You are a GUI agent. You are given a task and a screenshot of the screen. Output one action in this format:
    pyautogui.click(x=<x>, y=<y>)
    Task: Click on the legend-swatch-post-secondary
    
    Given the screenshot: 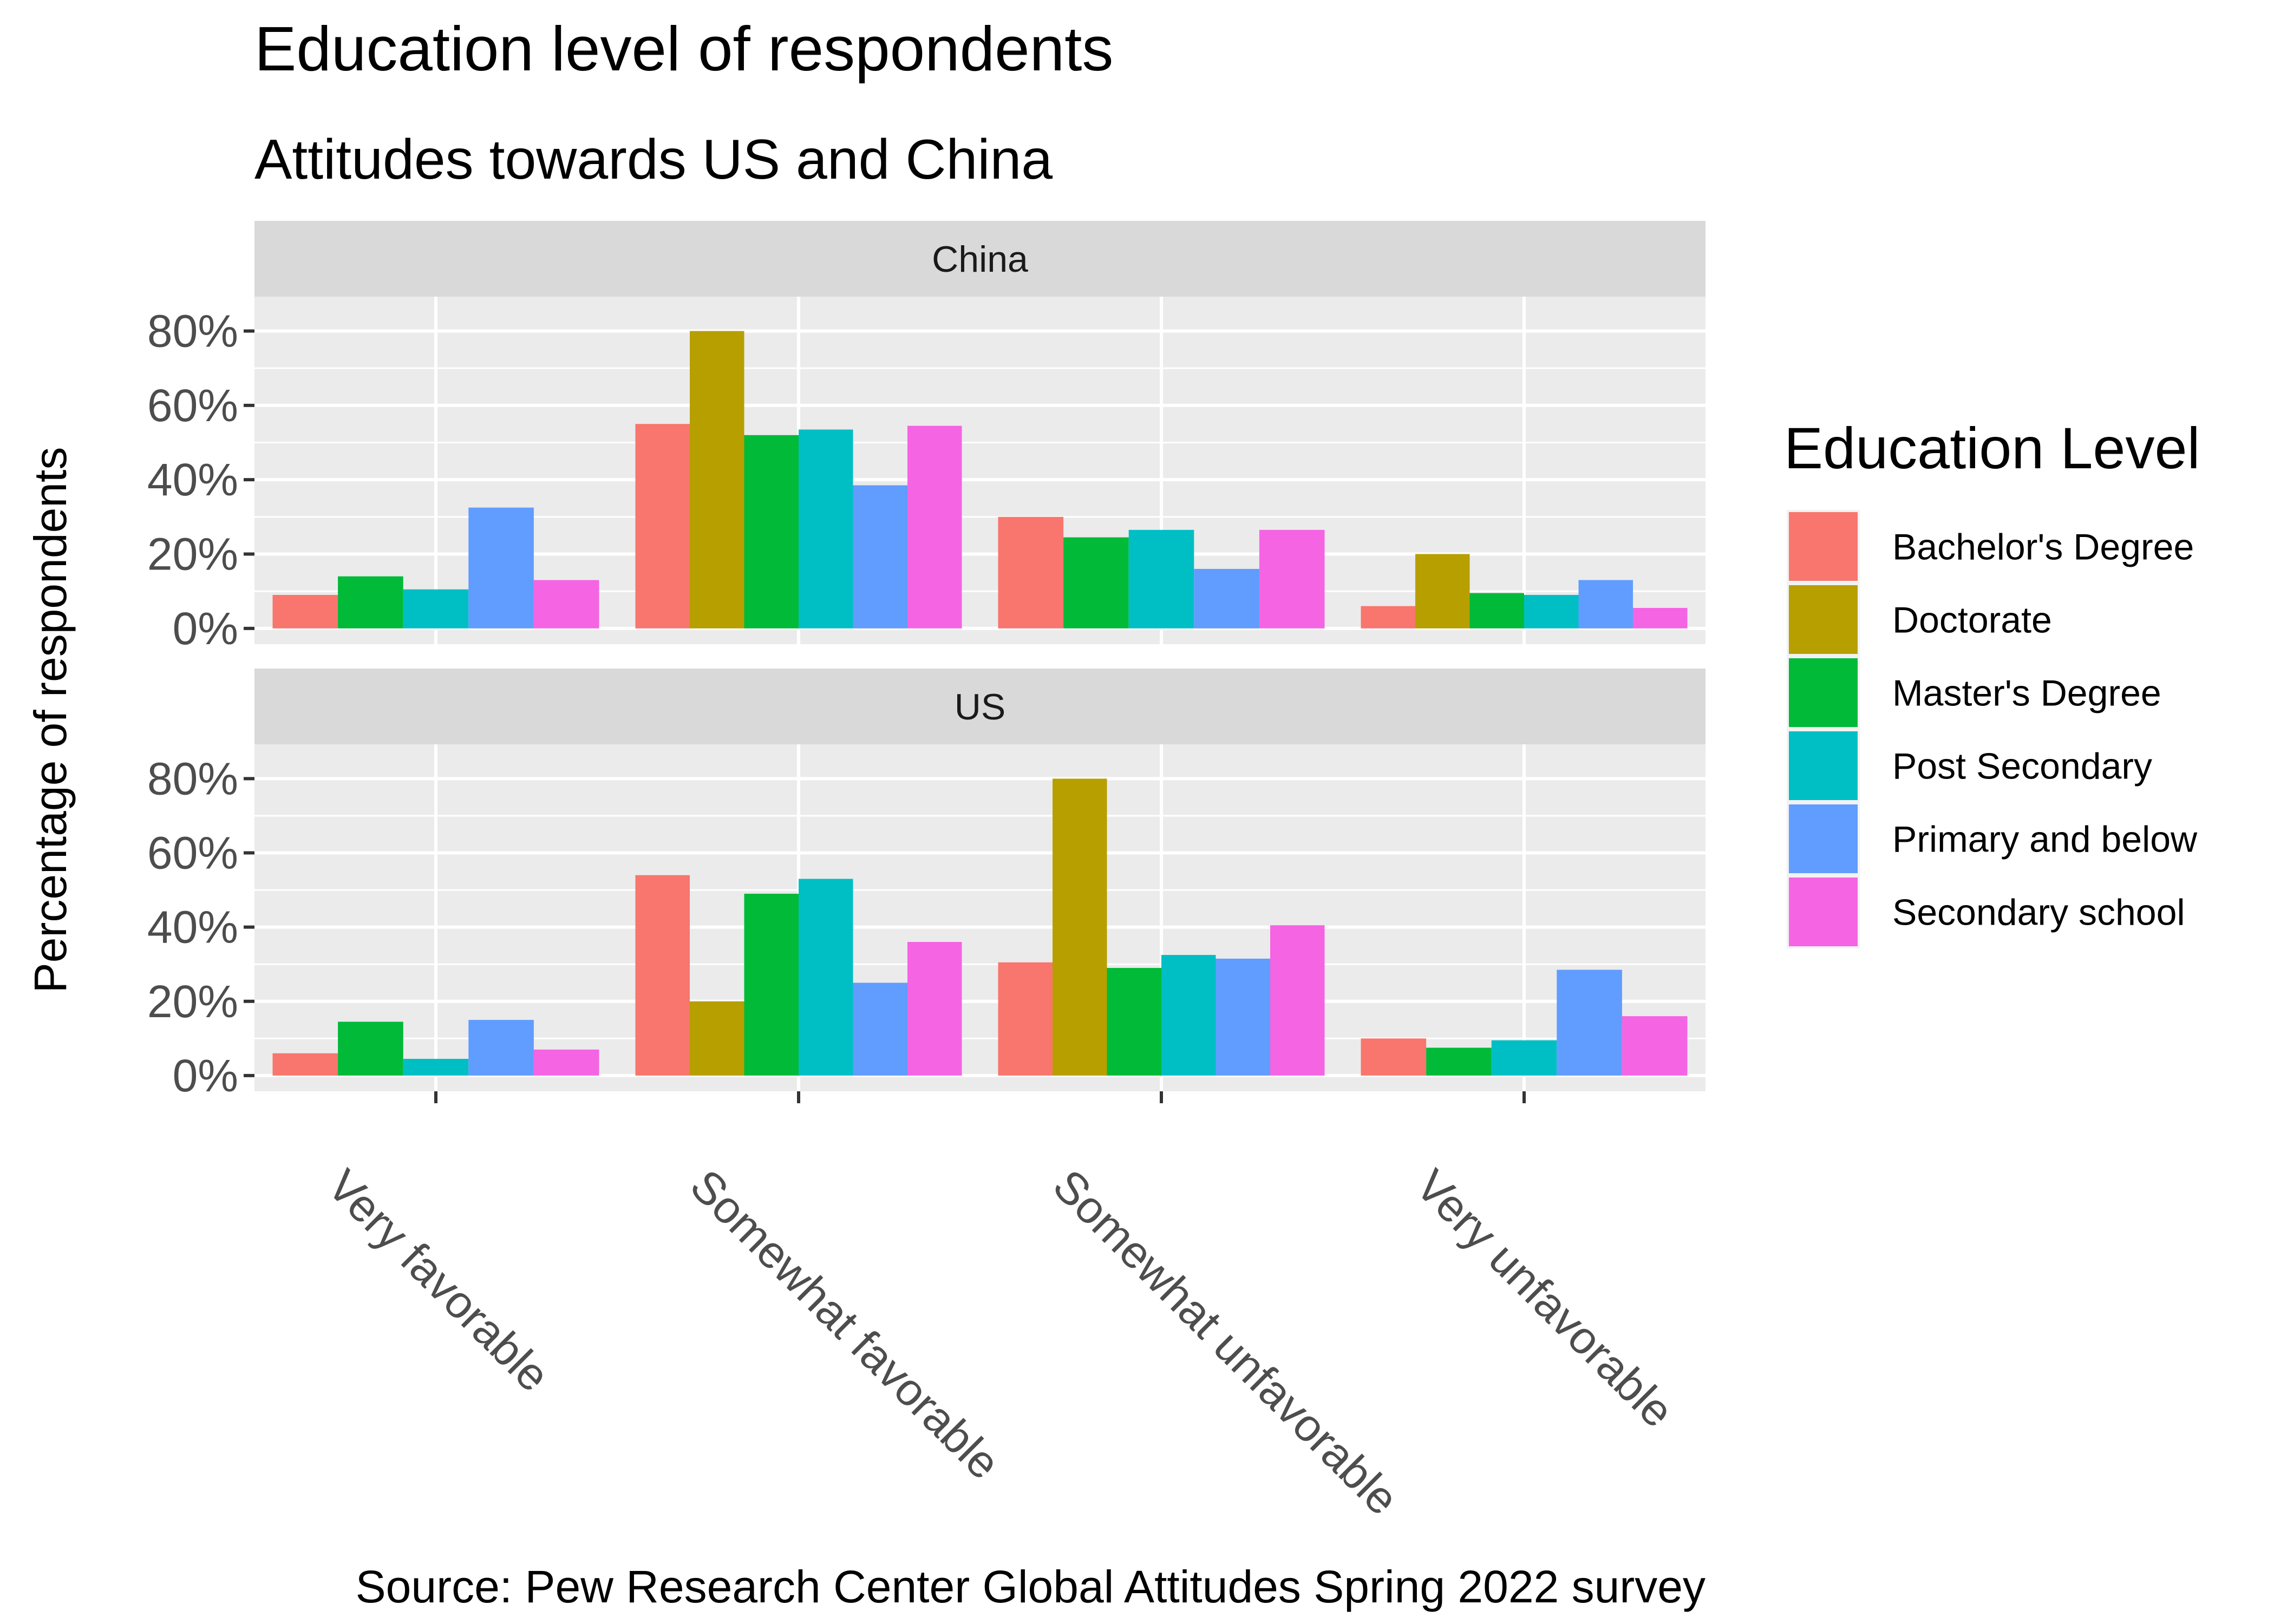 What is the action you would take?
    pyautogui.click(x=1824, y=766)
    